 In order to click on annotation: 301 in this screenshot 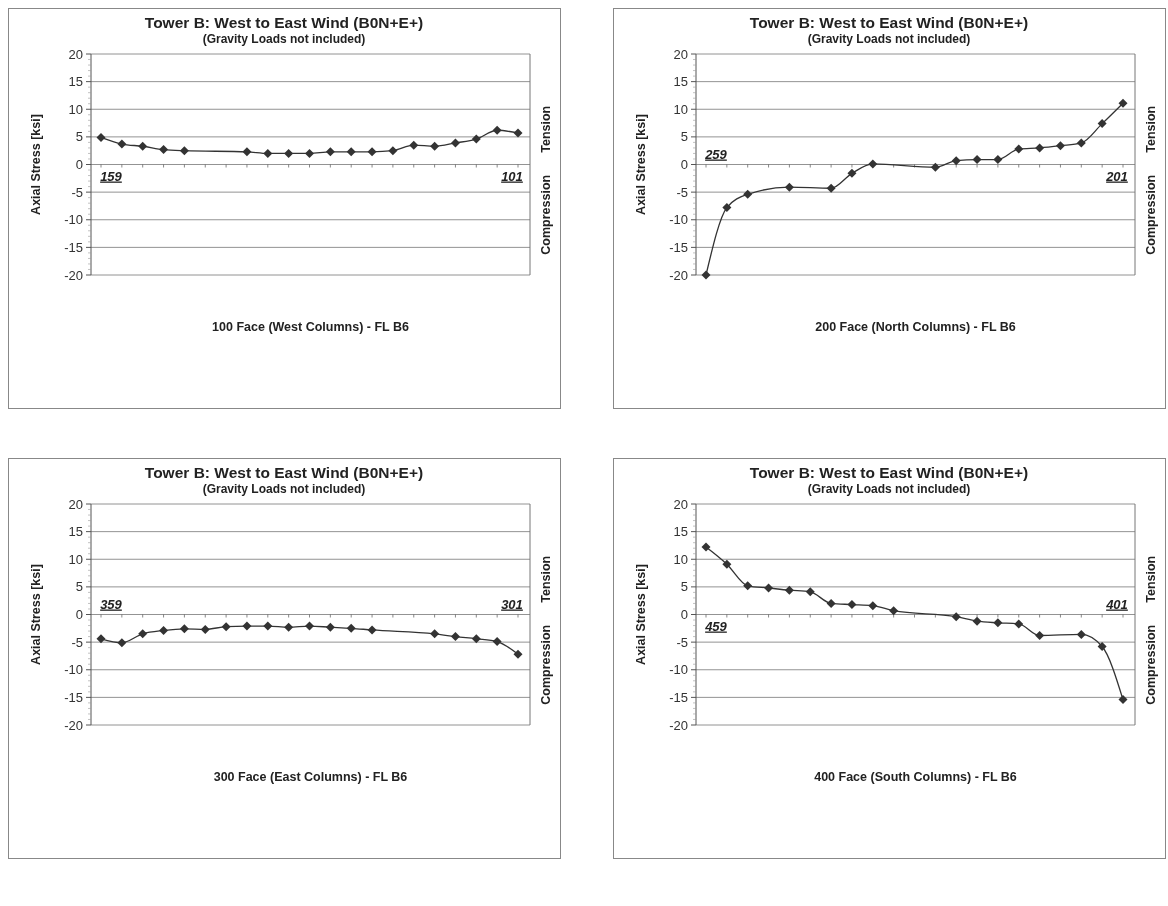, I will do `click(512, 604)`.